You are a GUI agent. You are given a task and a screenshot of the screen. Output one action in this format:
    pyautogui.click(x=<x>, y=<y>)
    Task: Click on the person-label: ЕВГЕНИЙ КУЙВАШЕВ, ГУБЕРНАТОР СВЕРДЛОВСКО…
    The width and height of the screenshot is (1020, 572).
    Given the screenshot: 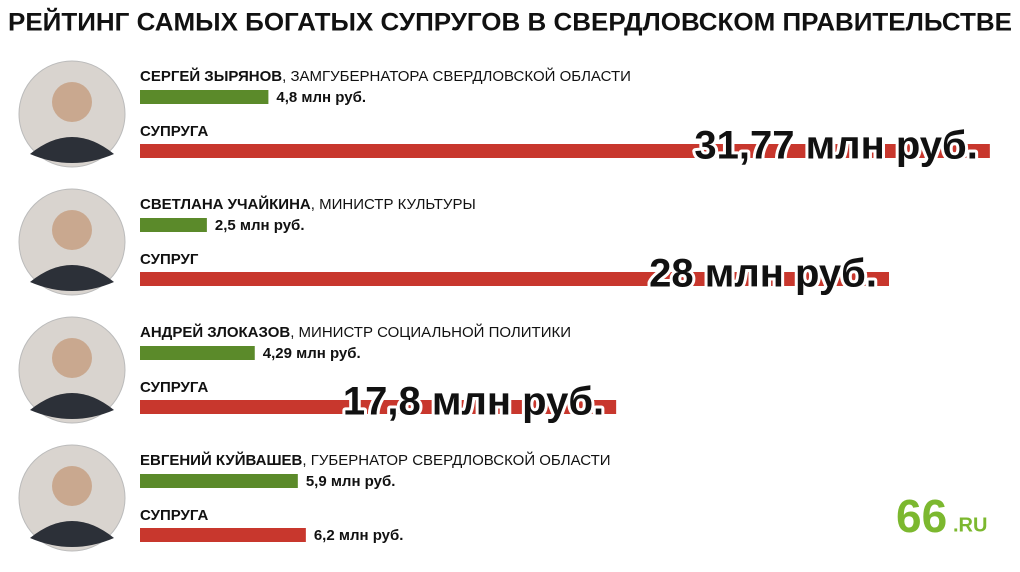 What is the action you would take?
    pyautogui.click(x=375, y=460)
    